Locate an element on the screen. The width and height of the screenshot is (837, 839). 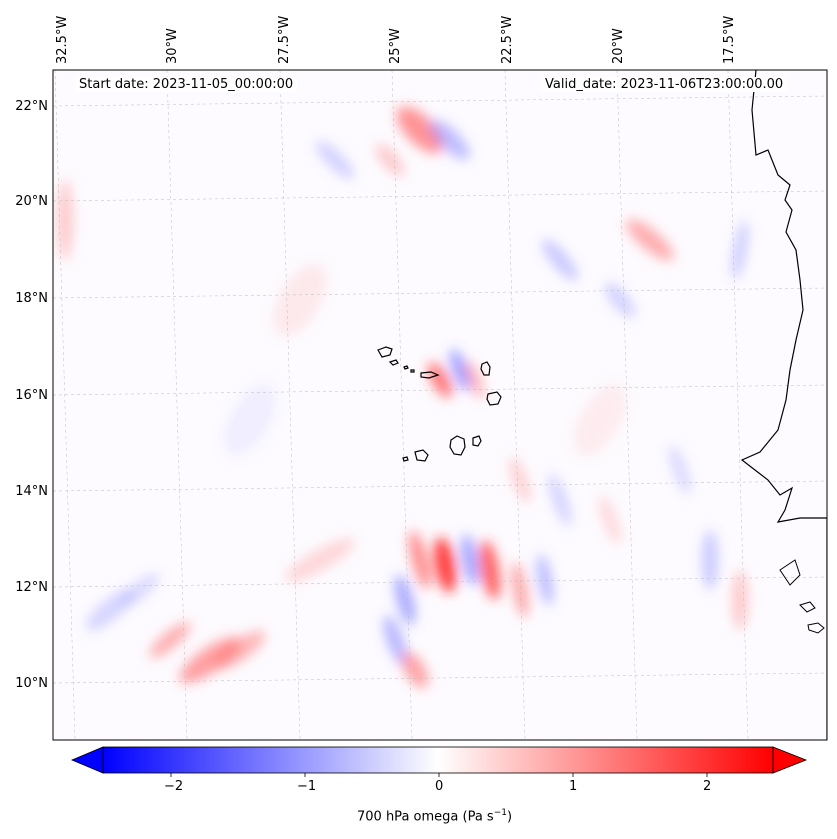
lat-label: 22°N is located at coordinates (31, 106).